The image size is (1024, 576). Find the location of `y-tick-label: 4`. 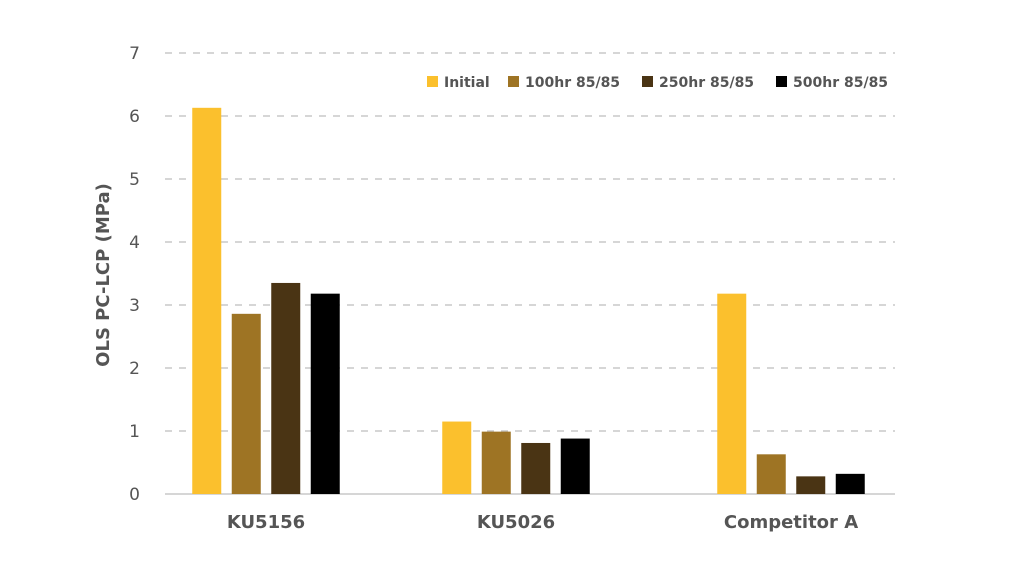

y-tick-label: 4 is located at coordinates (134, 243).